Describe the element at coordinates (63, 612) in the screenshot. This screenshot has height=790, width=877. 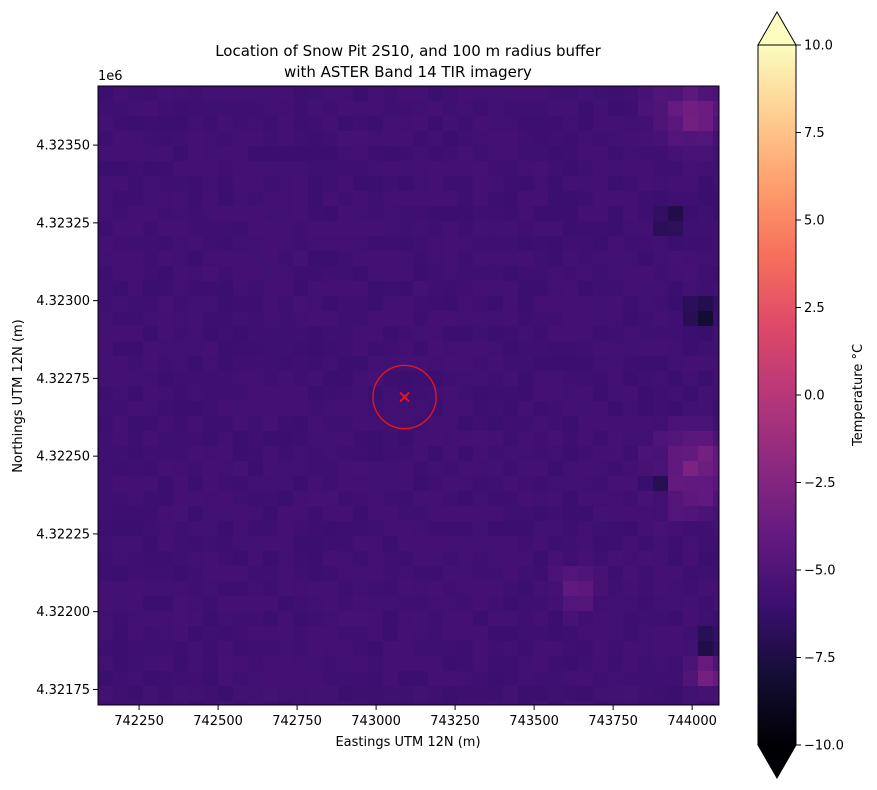
I see `y-tick-label: 4.32200` at that location.